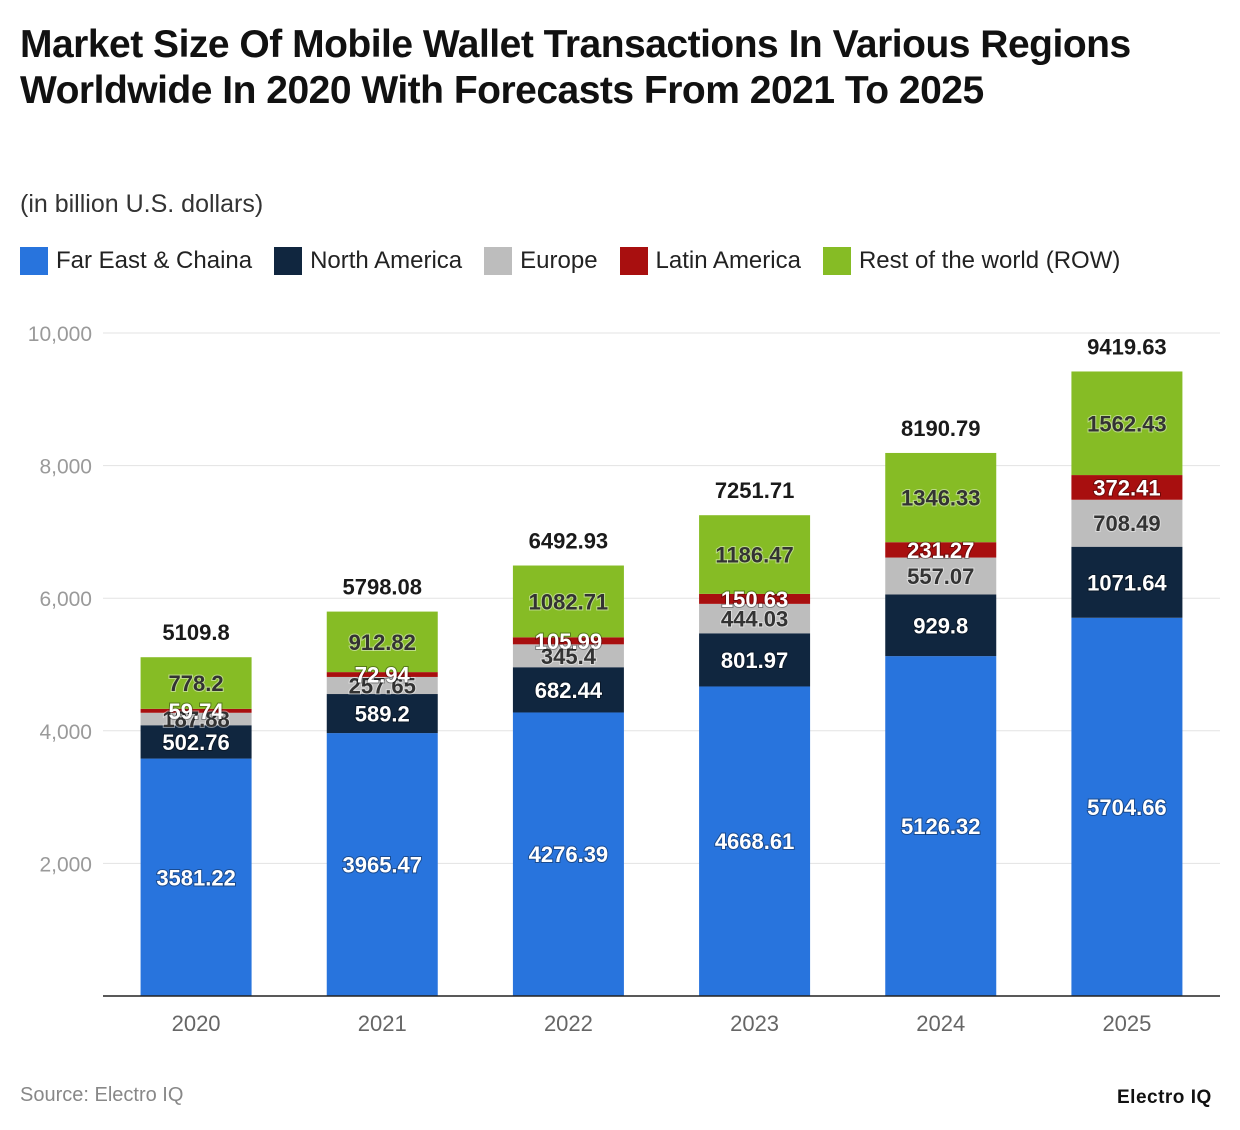  I want to click on legend-item-north-america: North America, so click(368, 261).